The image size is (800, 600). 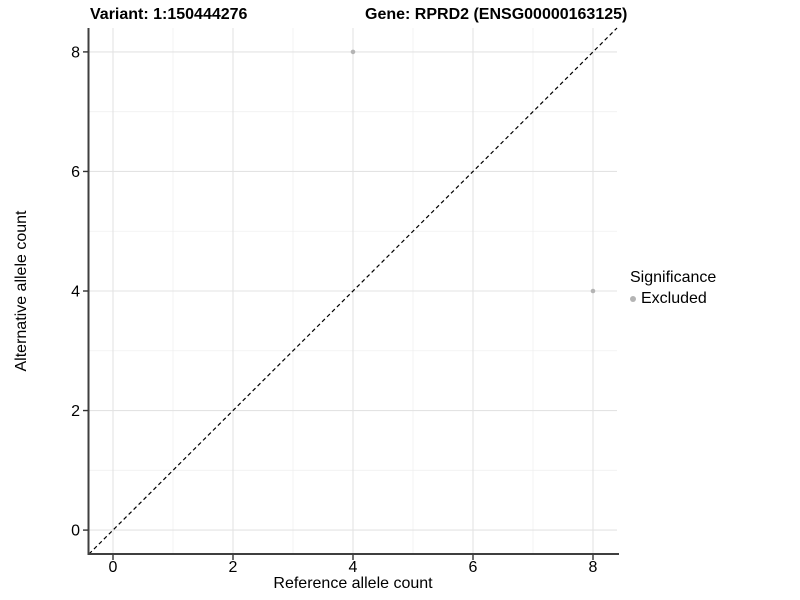 I want to click on variant-title: Variant: 1:150444276, so click(x=169, y=14).